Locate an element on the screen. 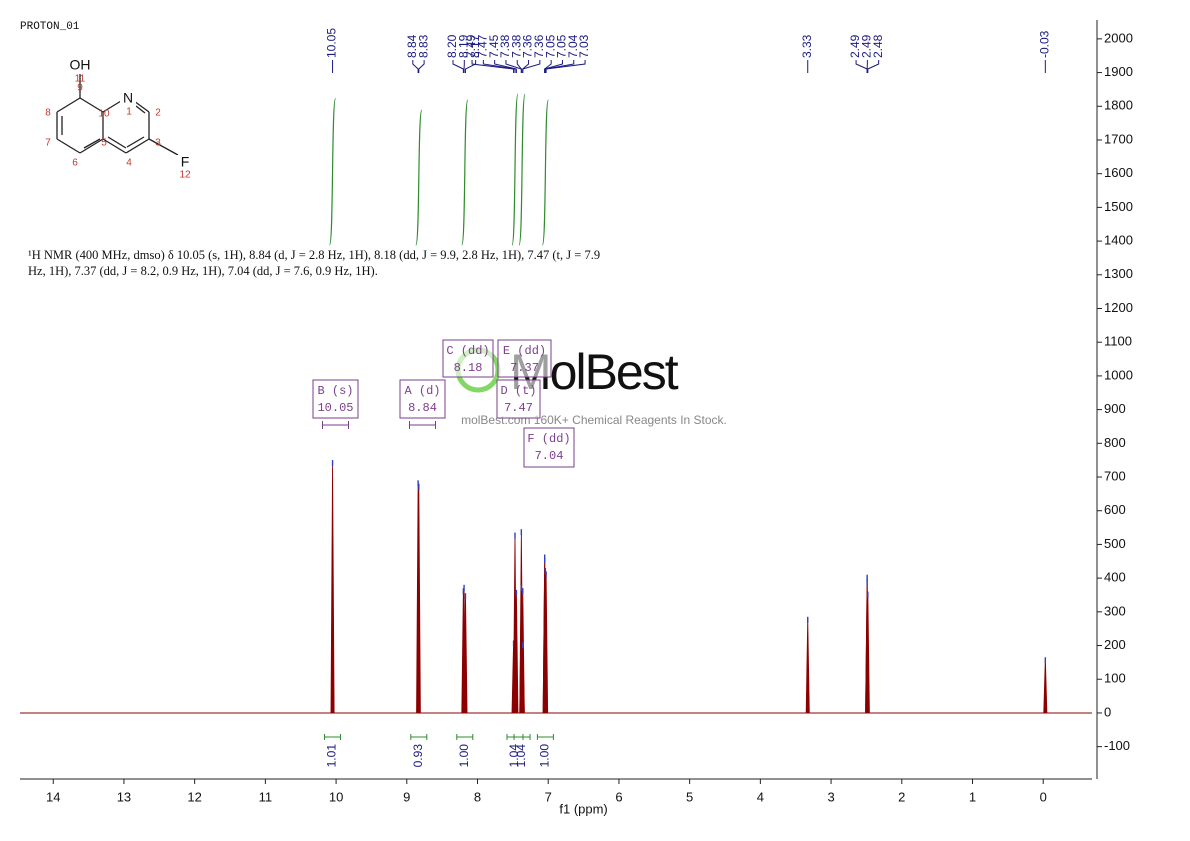 The height and width of the screenshot is (841, 1190). multiplet-name: B (s) is located at coordinates (335, 391).